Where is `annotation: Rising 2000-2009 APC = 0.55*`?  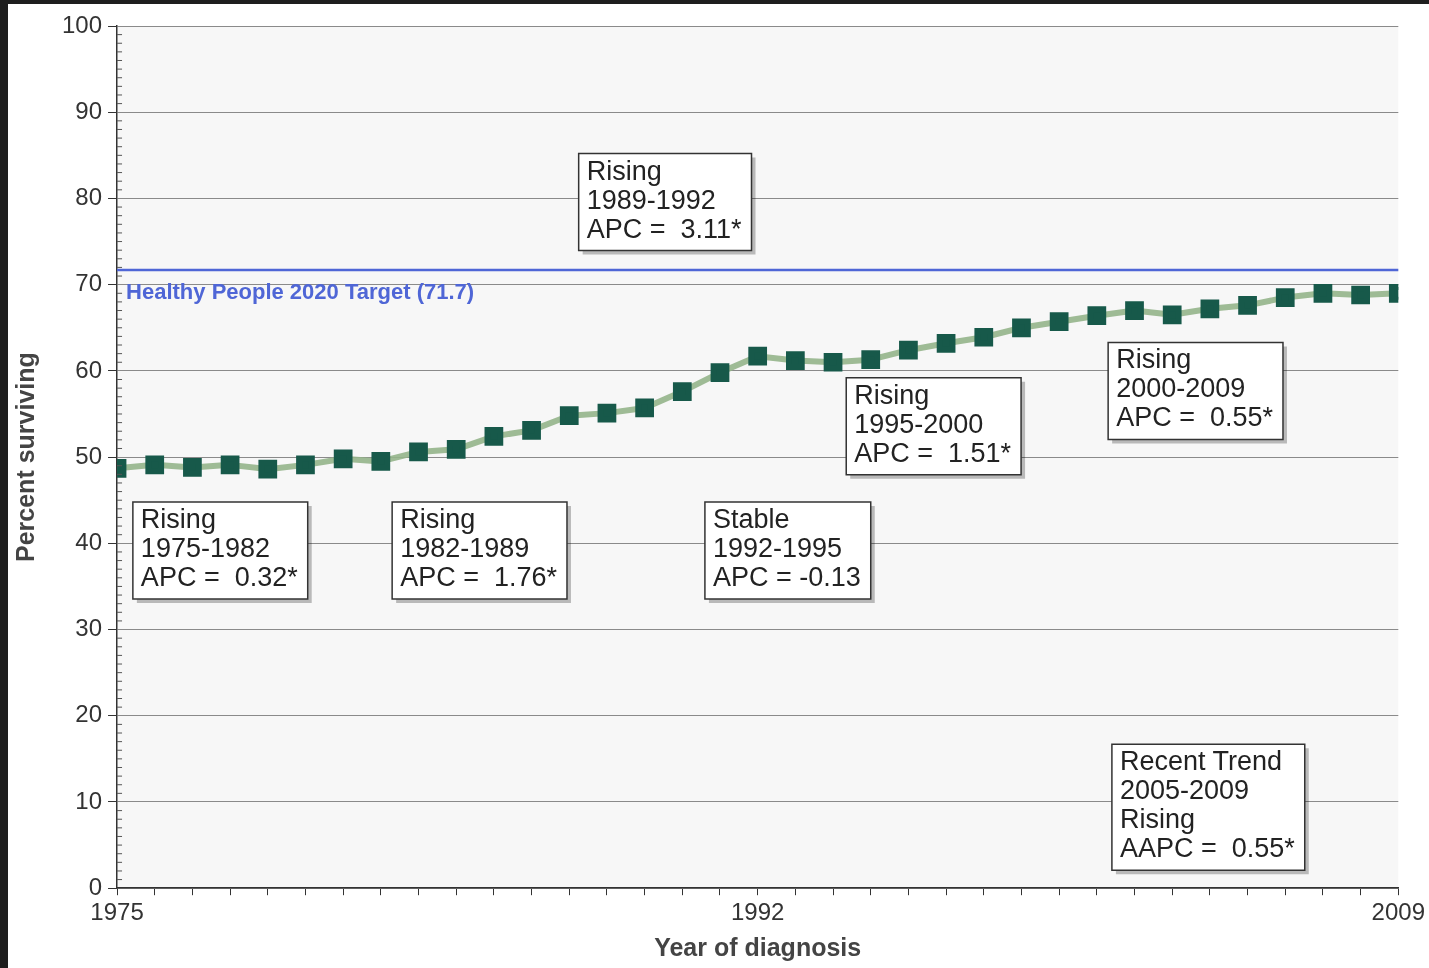
annotation: Rising 2000-2009 APC = 0.55* is located at coordinates (1195, 388).